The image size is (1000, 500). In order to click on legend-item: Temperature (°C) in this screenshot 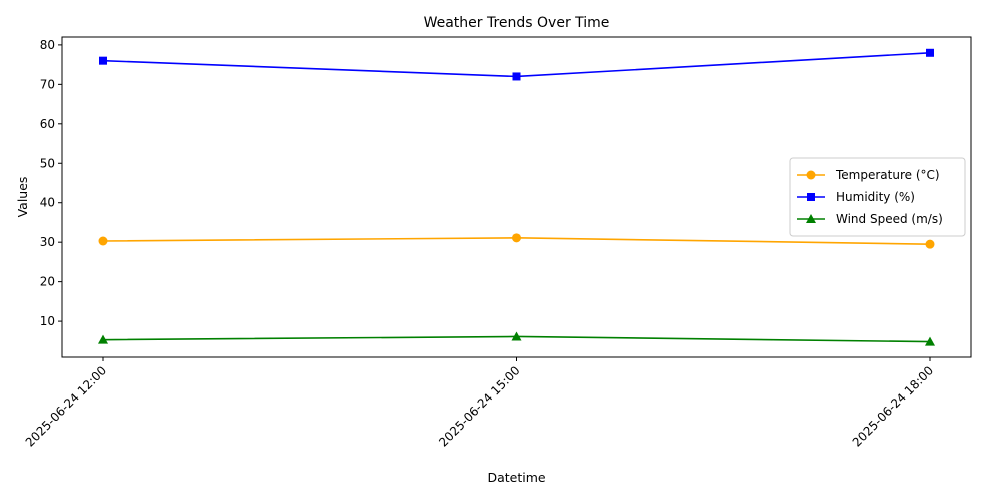, I will do `click(868, 175)`.